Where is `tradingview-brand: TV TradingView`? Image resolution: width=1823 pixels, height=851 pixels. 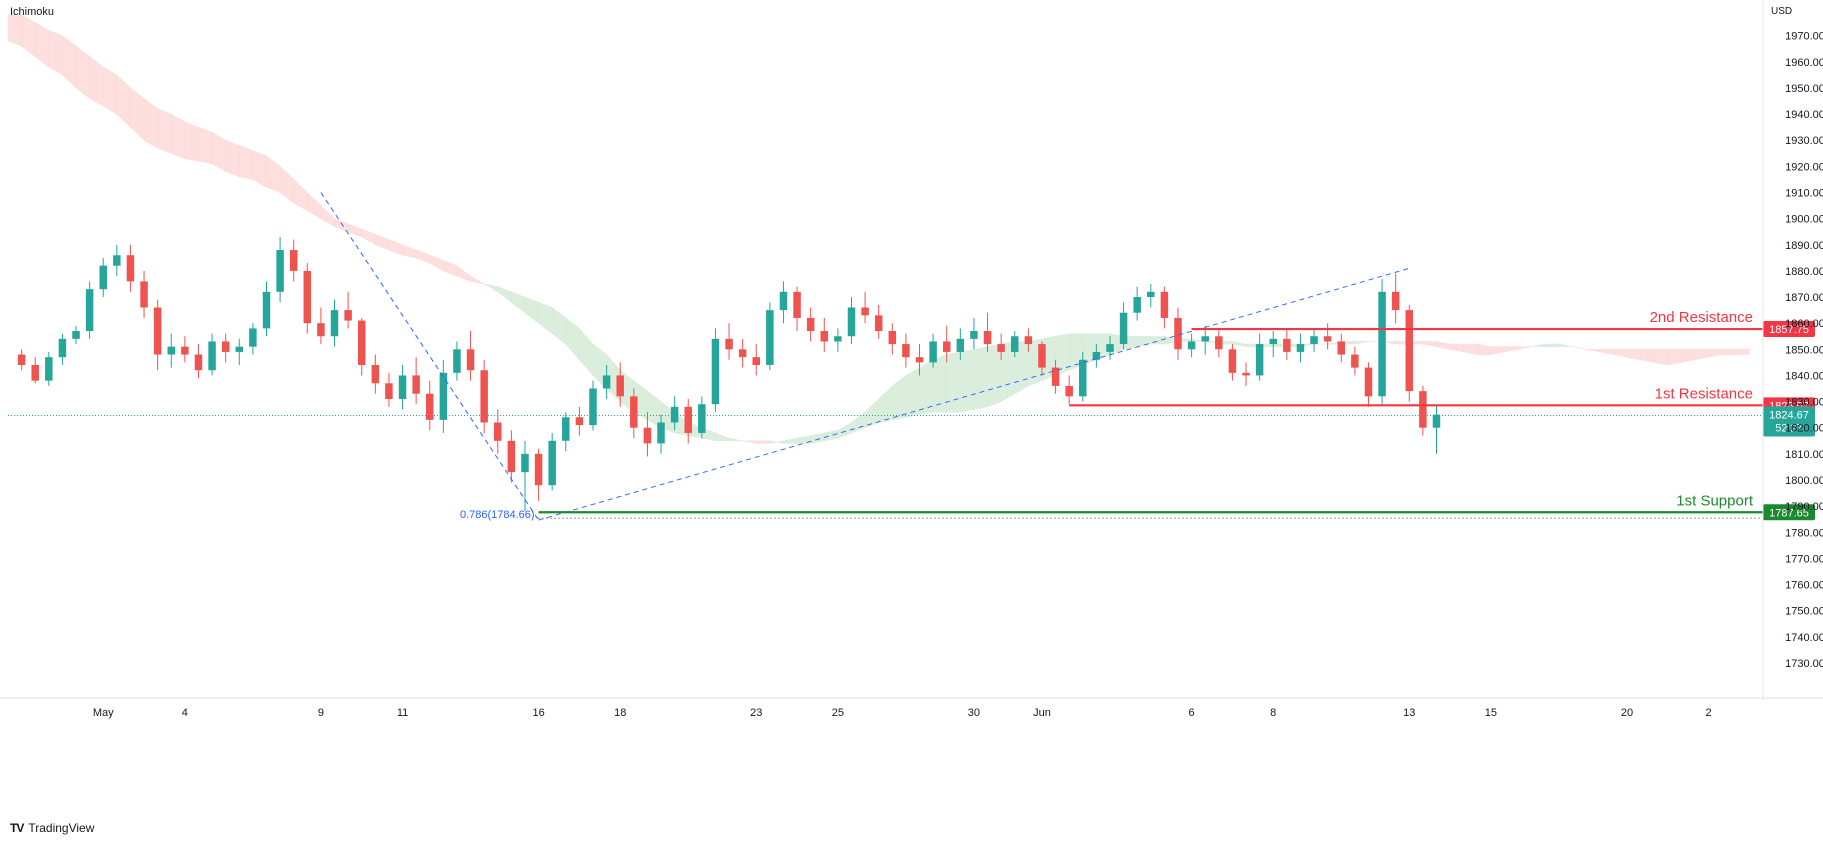
tradingview-brand: TV TradingView is located at coordinates (52, 828).